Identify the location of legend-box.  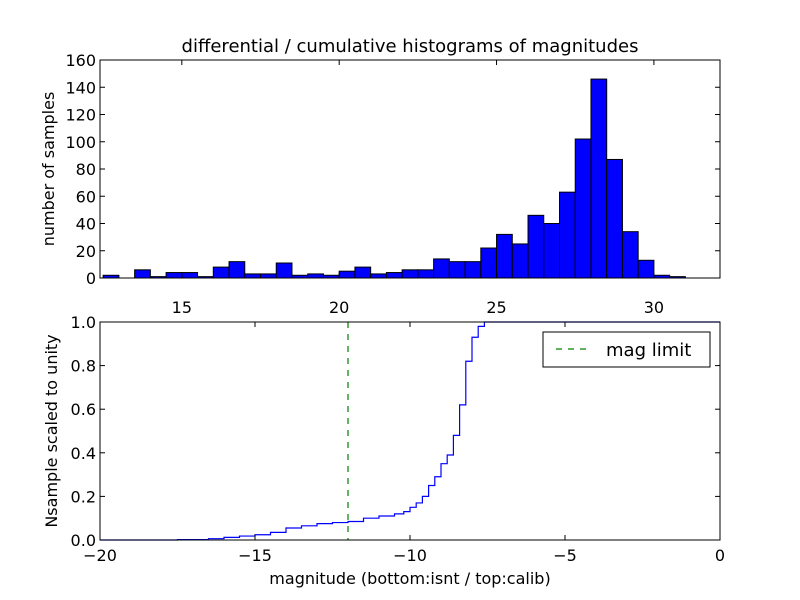
(626, 349).